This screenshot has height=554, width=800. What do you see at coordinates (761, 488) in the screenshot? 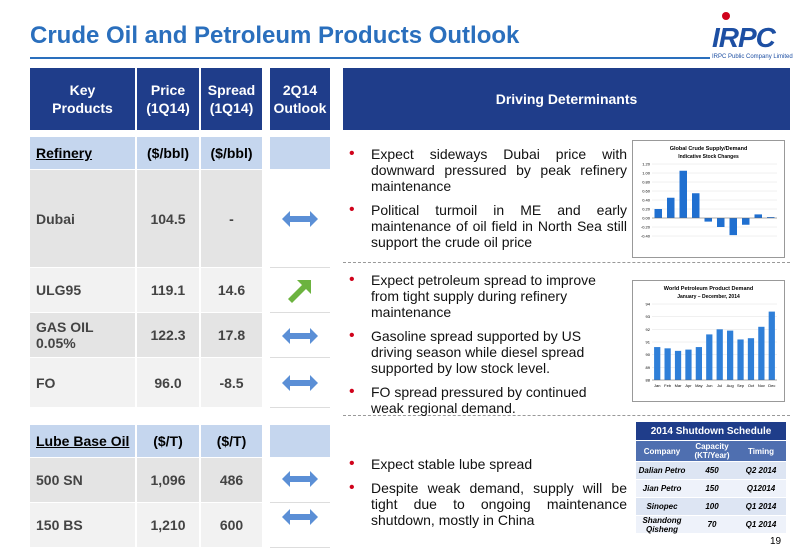
I see `cell: Q12014` at bounding box center [761, 488].